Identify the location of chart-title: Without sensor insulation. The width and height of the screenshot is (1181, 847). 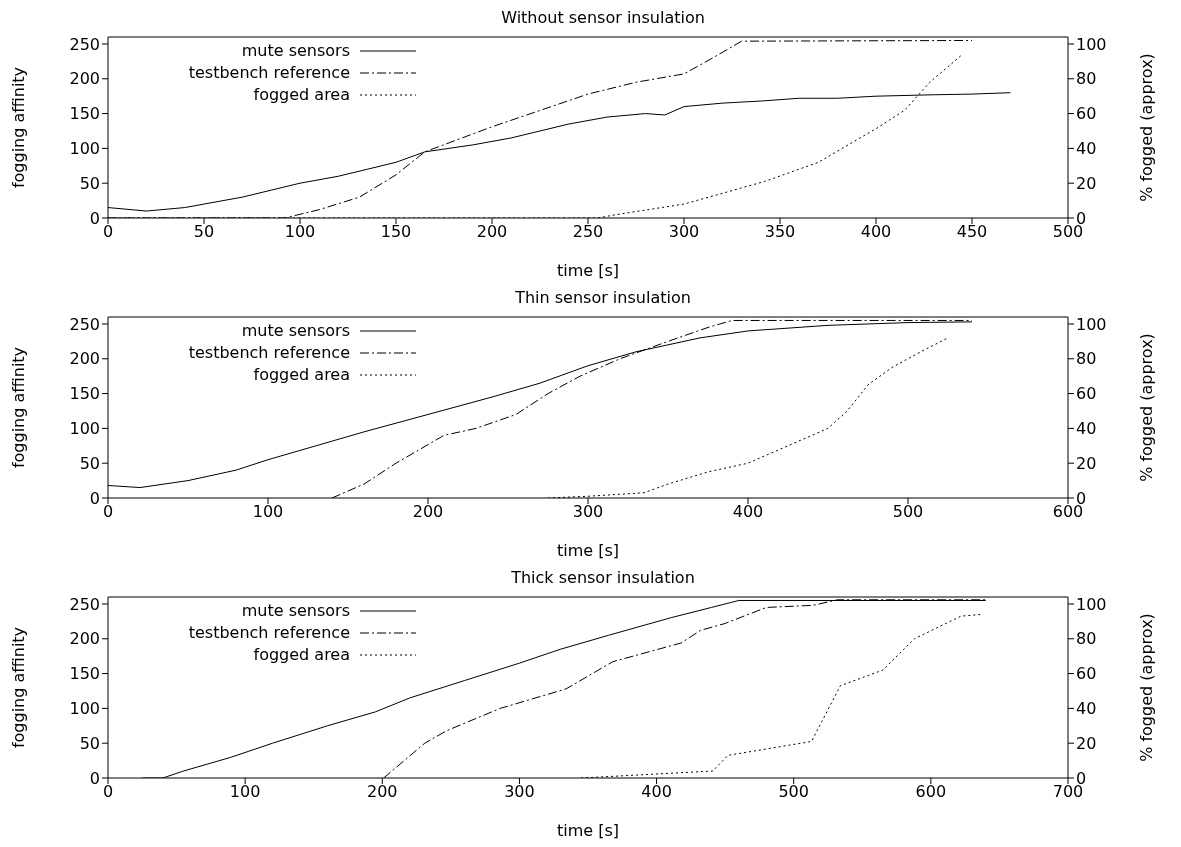
(603, 18).